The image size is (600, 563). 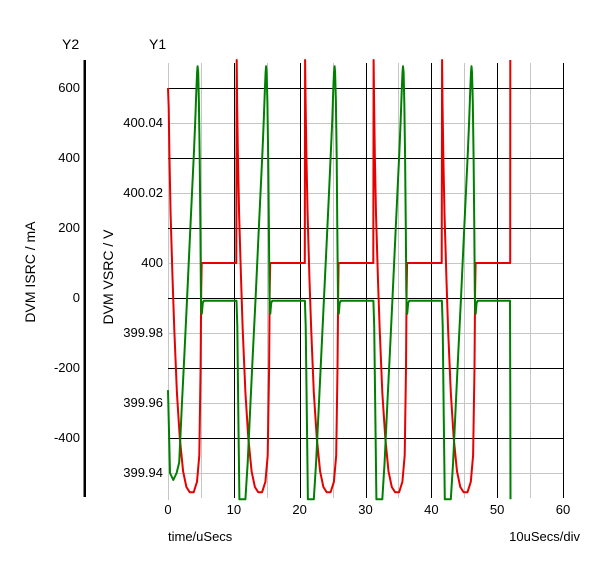 I want to click on y2-tick-label: 200, so click(x=69, y=227).